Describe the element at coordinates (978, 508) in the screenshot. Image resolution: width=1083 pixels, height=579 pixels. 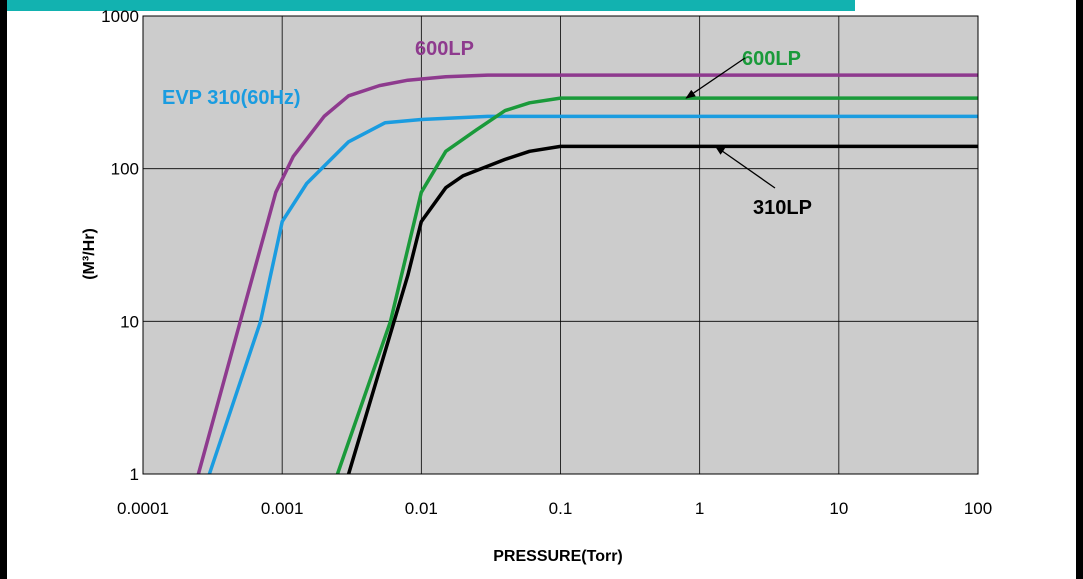
I see `x-tick-label: 100` at that location.